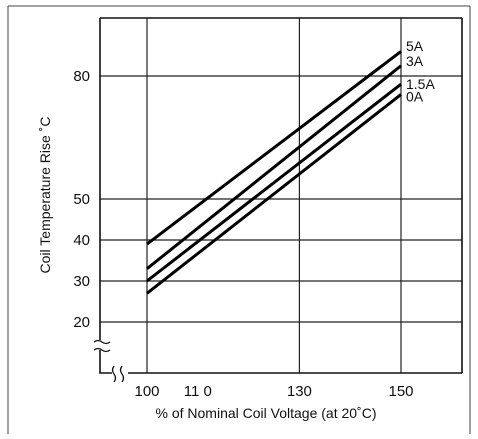  What do you see at coordinates (415, 46) in the screenshot?
I see `series-label-5a: 5A` at bounding box center [415, 46].